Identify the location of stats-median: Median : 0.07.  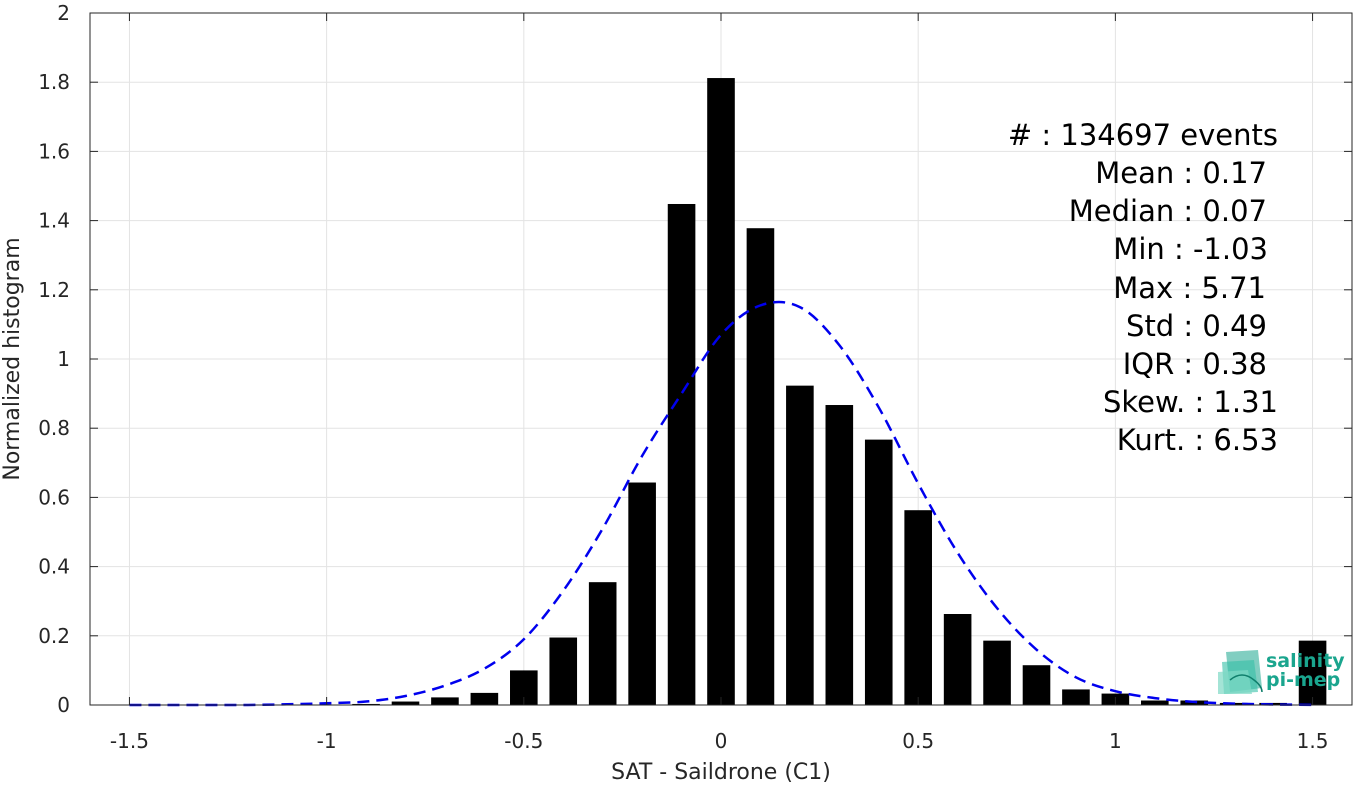
(1168, 211).